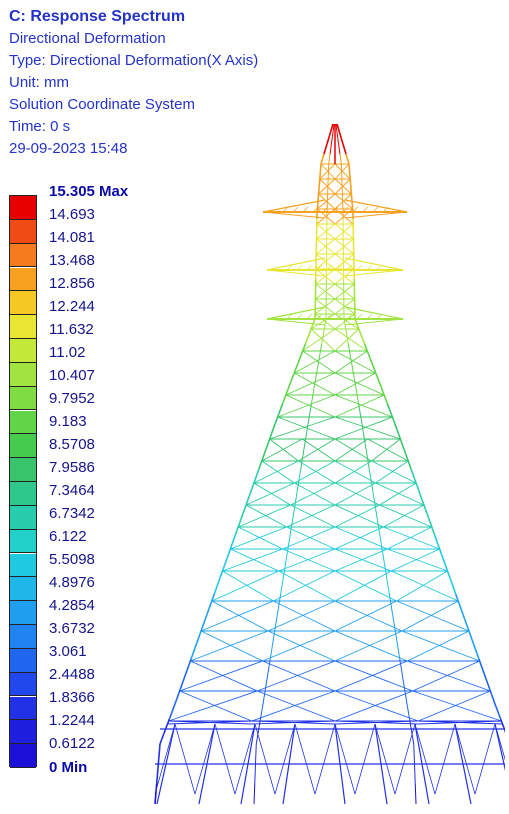  I want to click on legend-value-label: 3.061, so click(68, 651).